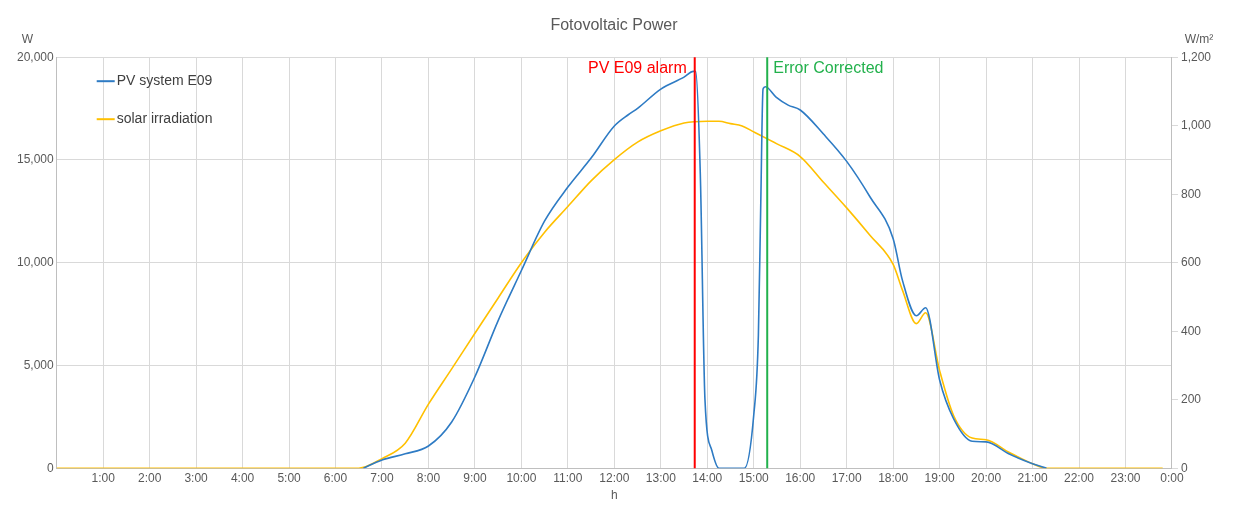  Describe the element at coordinates (164, 118) in the screenshot. I see `legend-label: solar irradiation` at that location.